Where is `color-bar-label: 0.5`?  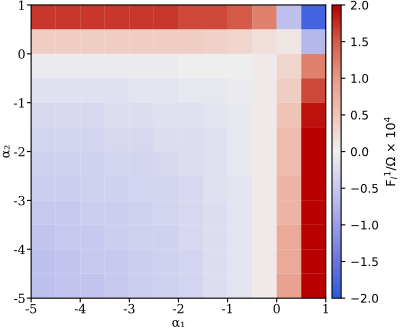 color-bar-label: 0.5 is located at coordinates (359, 115).